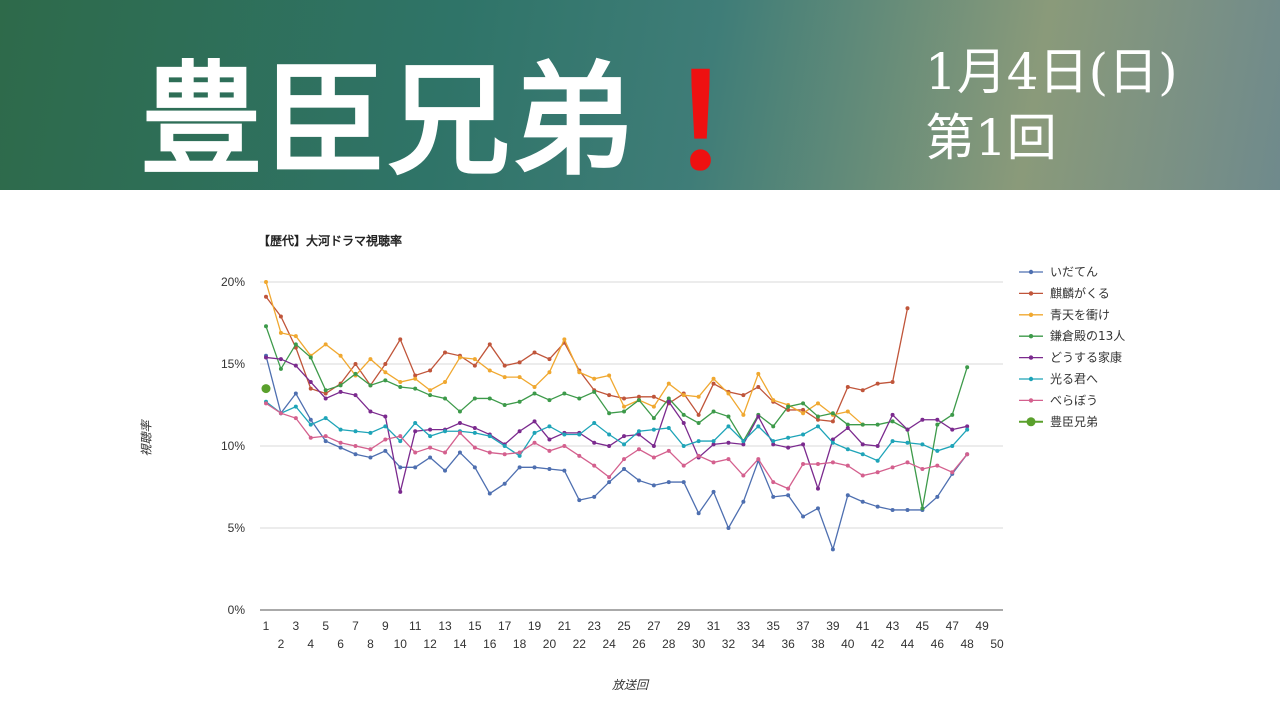 The height and width of the screenshot is (720, 1280). Describe the element at coordinates (1074, 422) in the screenshot. I see `legend-label: 豊臣兄弟` at that location.